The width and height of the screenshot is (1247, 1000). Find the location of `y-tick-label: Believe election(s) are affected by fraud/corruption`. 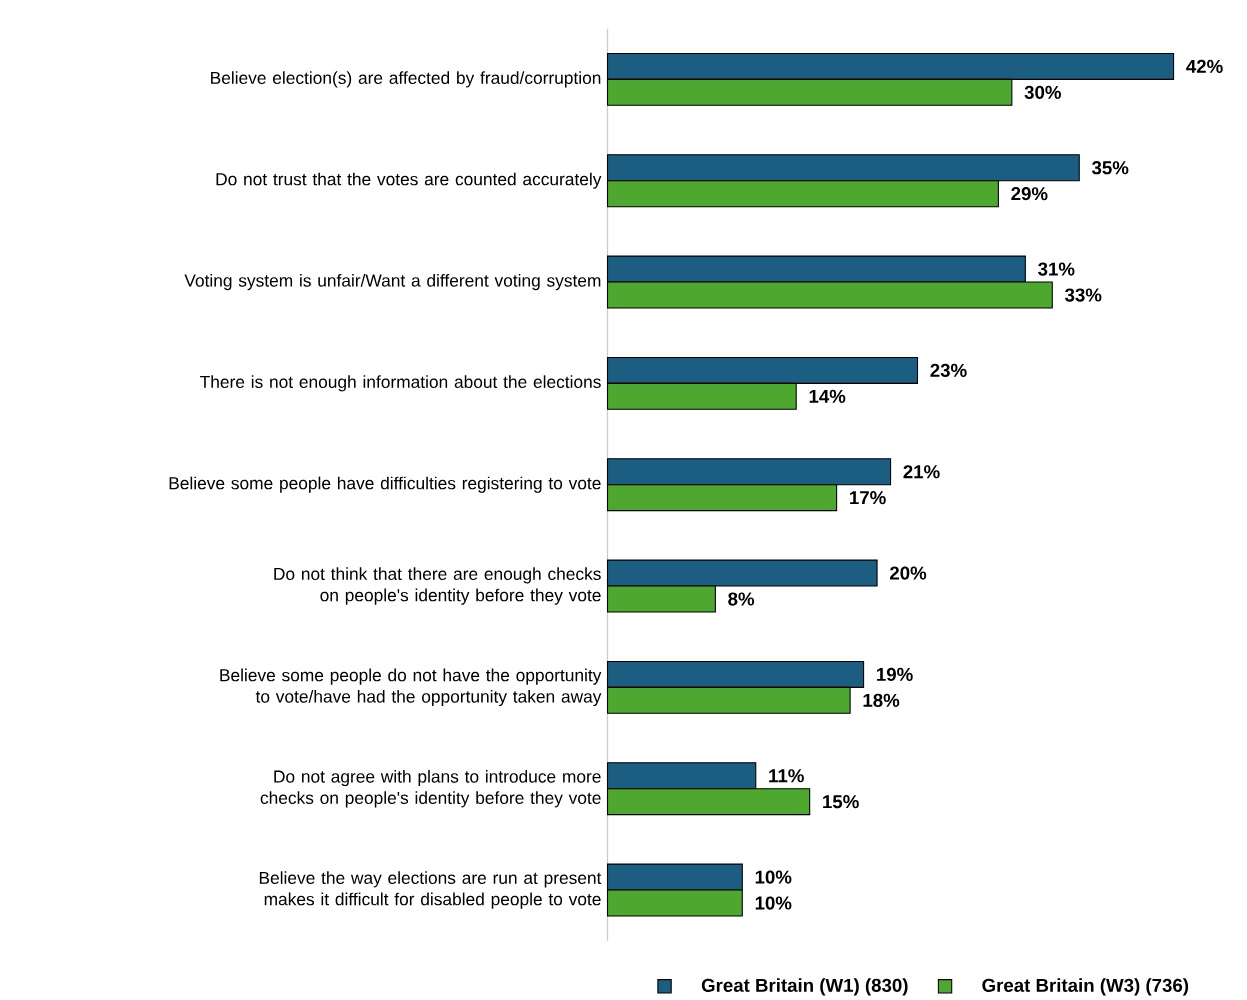

y-tick-label: Believe election(s) are affected by fraud/corruption is located at coordinates (406, 79).